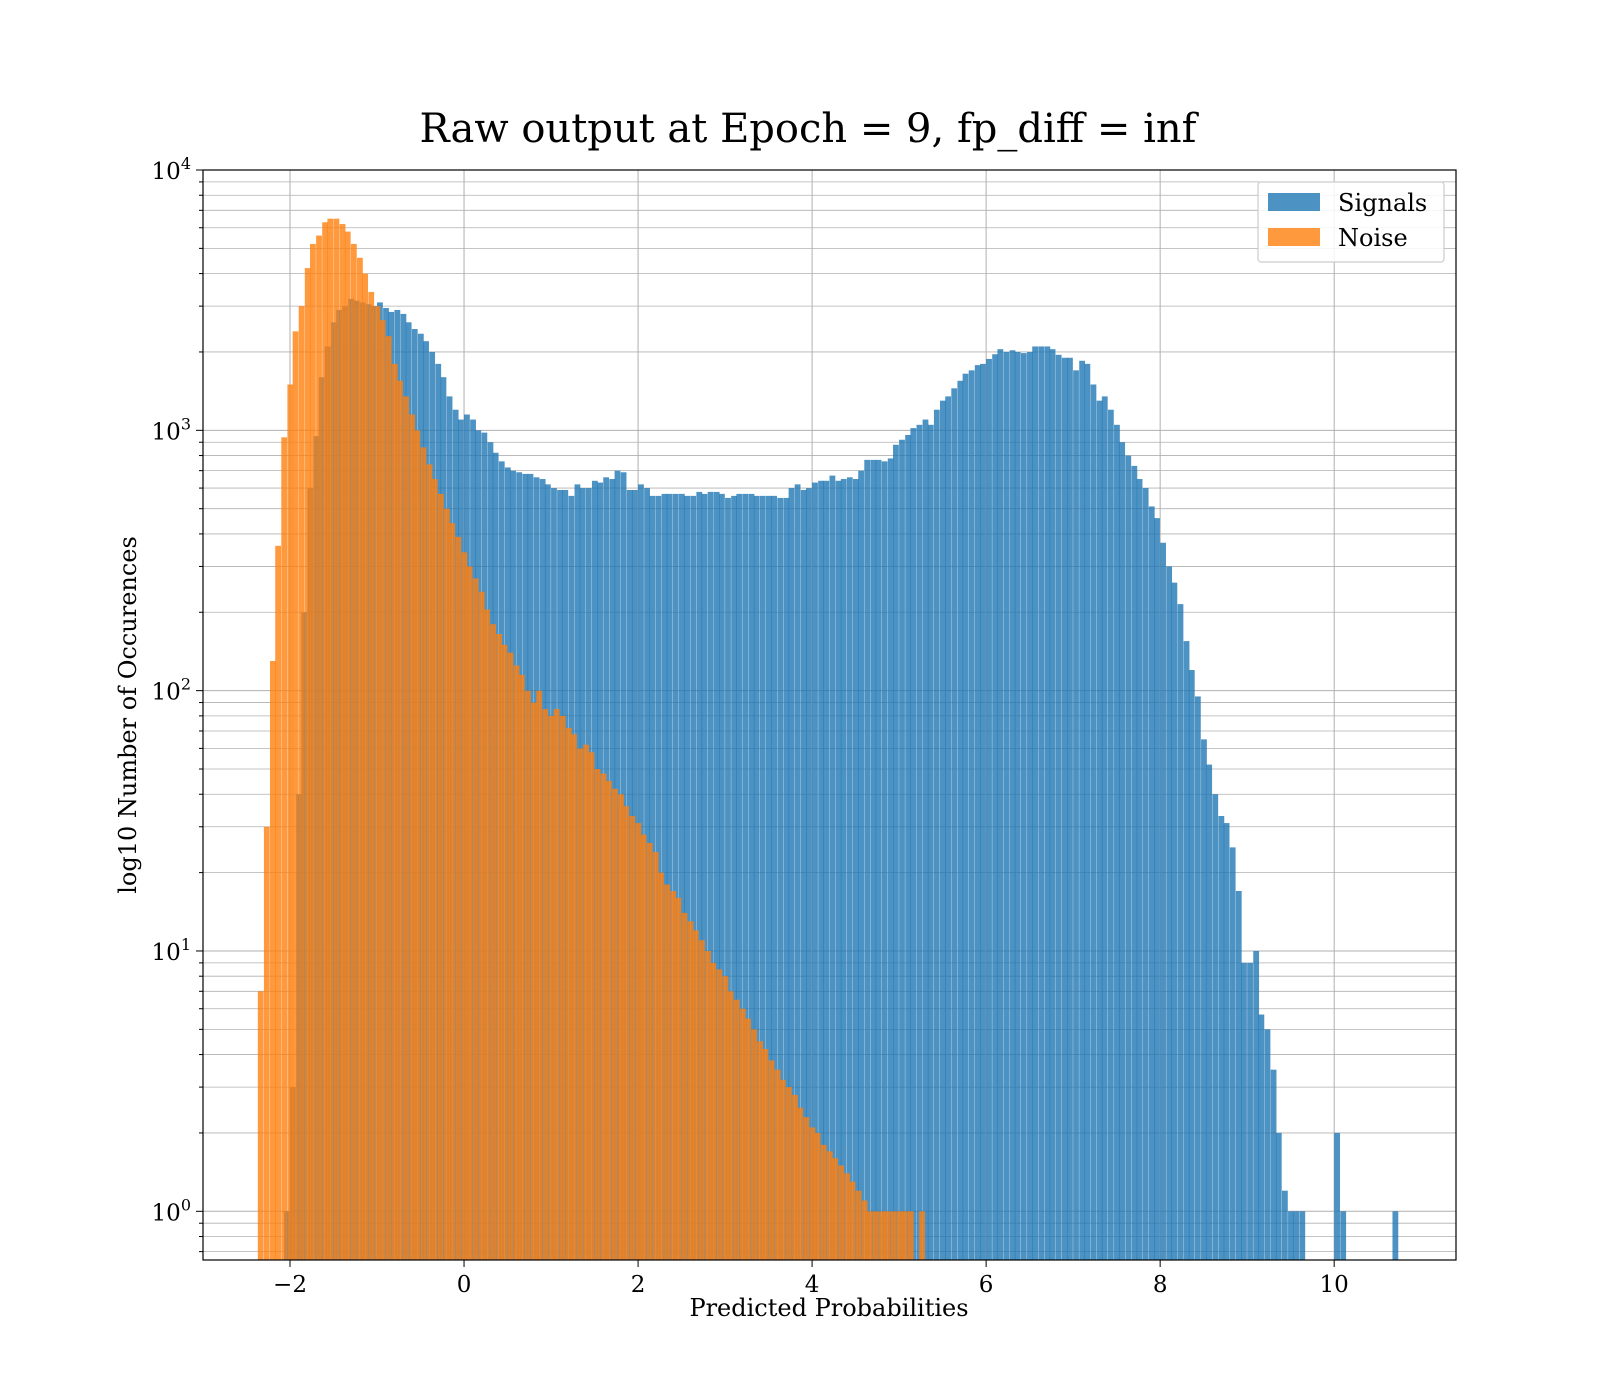 The width and height of the screenshot is (1600, 1400). What do you see at coordinates (171, 429) in the screenshot?
I see `y-tick-label: 10³` at bounding box center [171, 429].